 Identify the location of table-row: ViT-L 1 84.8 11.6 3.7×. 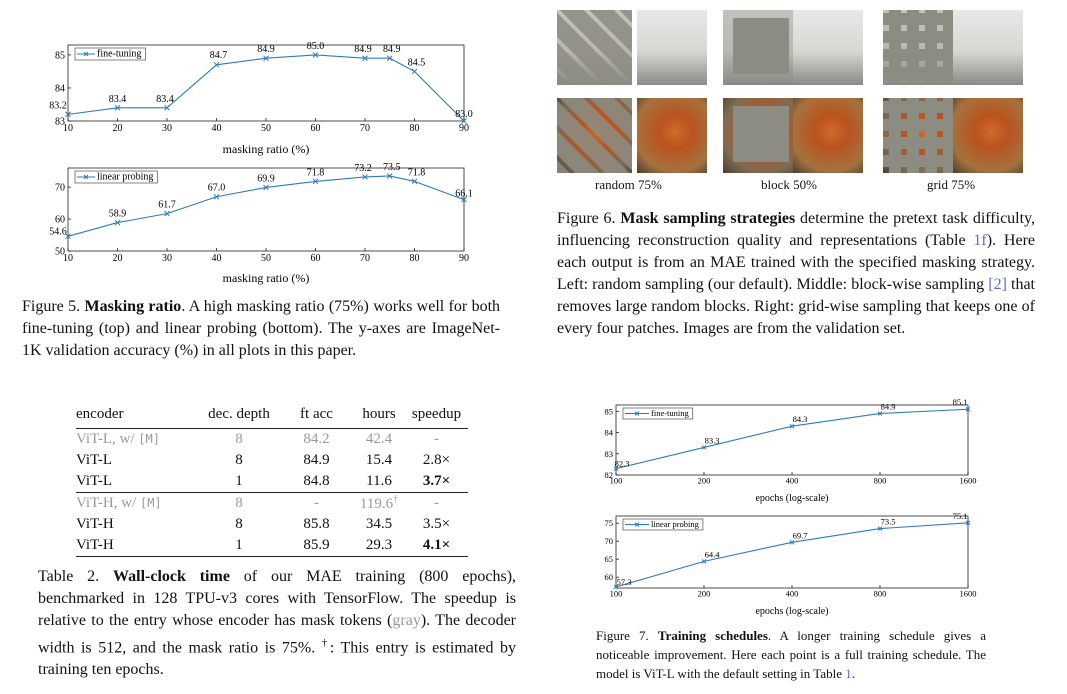
(263, 481).